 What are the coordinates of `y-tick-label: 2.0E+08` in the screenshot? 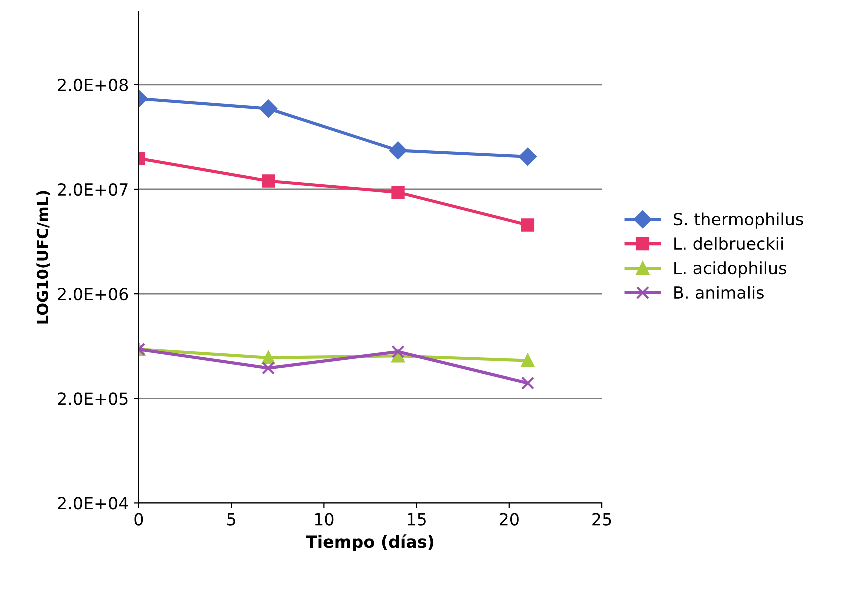 It's located at (93, 85).